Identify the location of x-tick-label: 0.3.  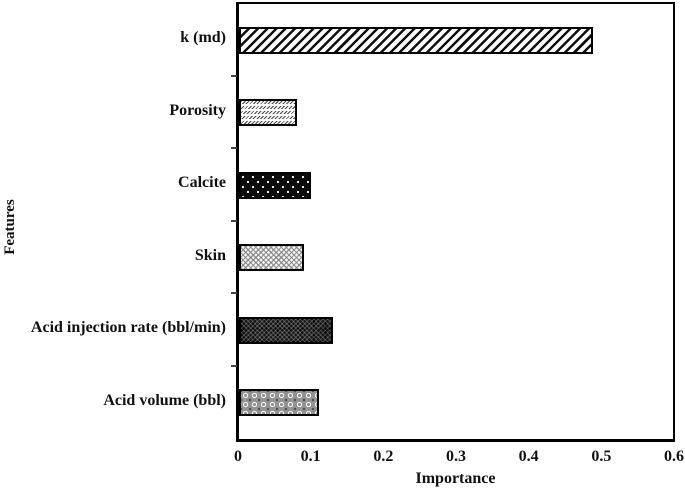
(456, 456).